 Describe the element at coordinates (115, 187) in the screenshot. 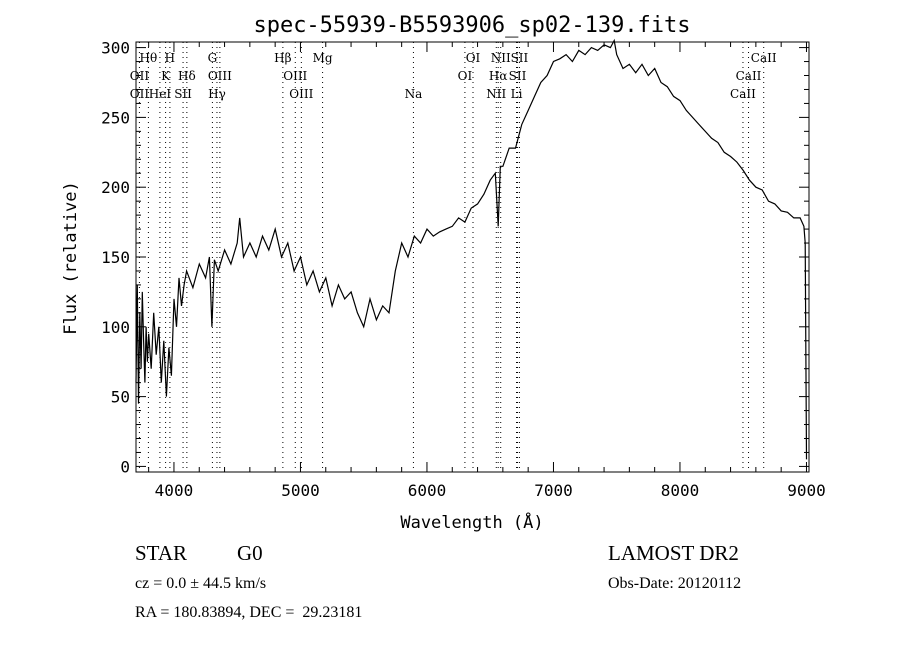

I see `y-tick-label: 200` at that location.